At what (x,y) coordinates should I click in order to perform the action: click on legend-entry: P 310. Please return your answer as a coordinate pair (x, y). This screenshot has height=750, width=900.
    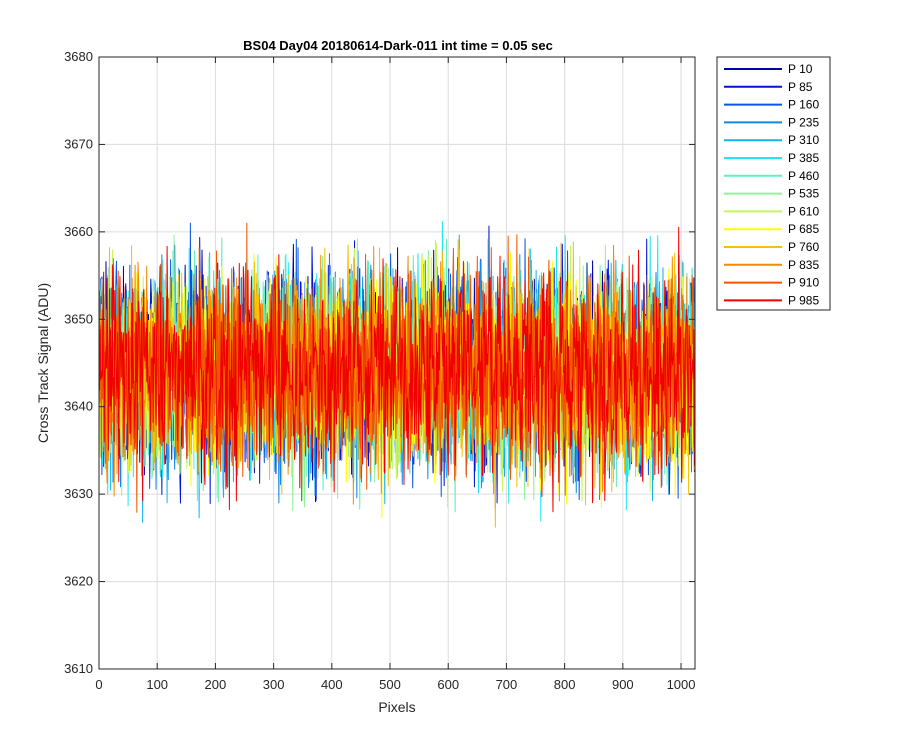
    Looking at the image, I should click on (803, 140).